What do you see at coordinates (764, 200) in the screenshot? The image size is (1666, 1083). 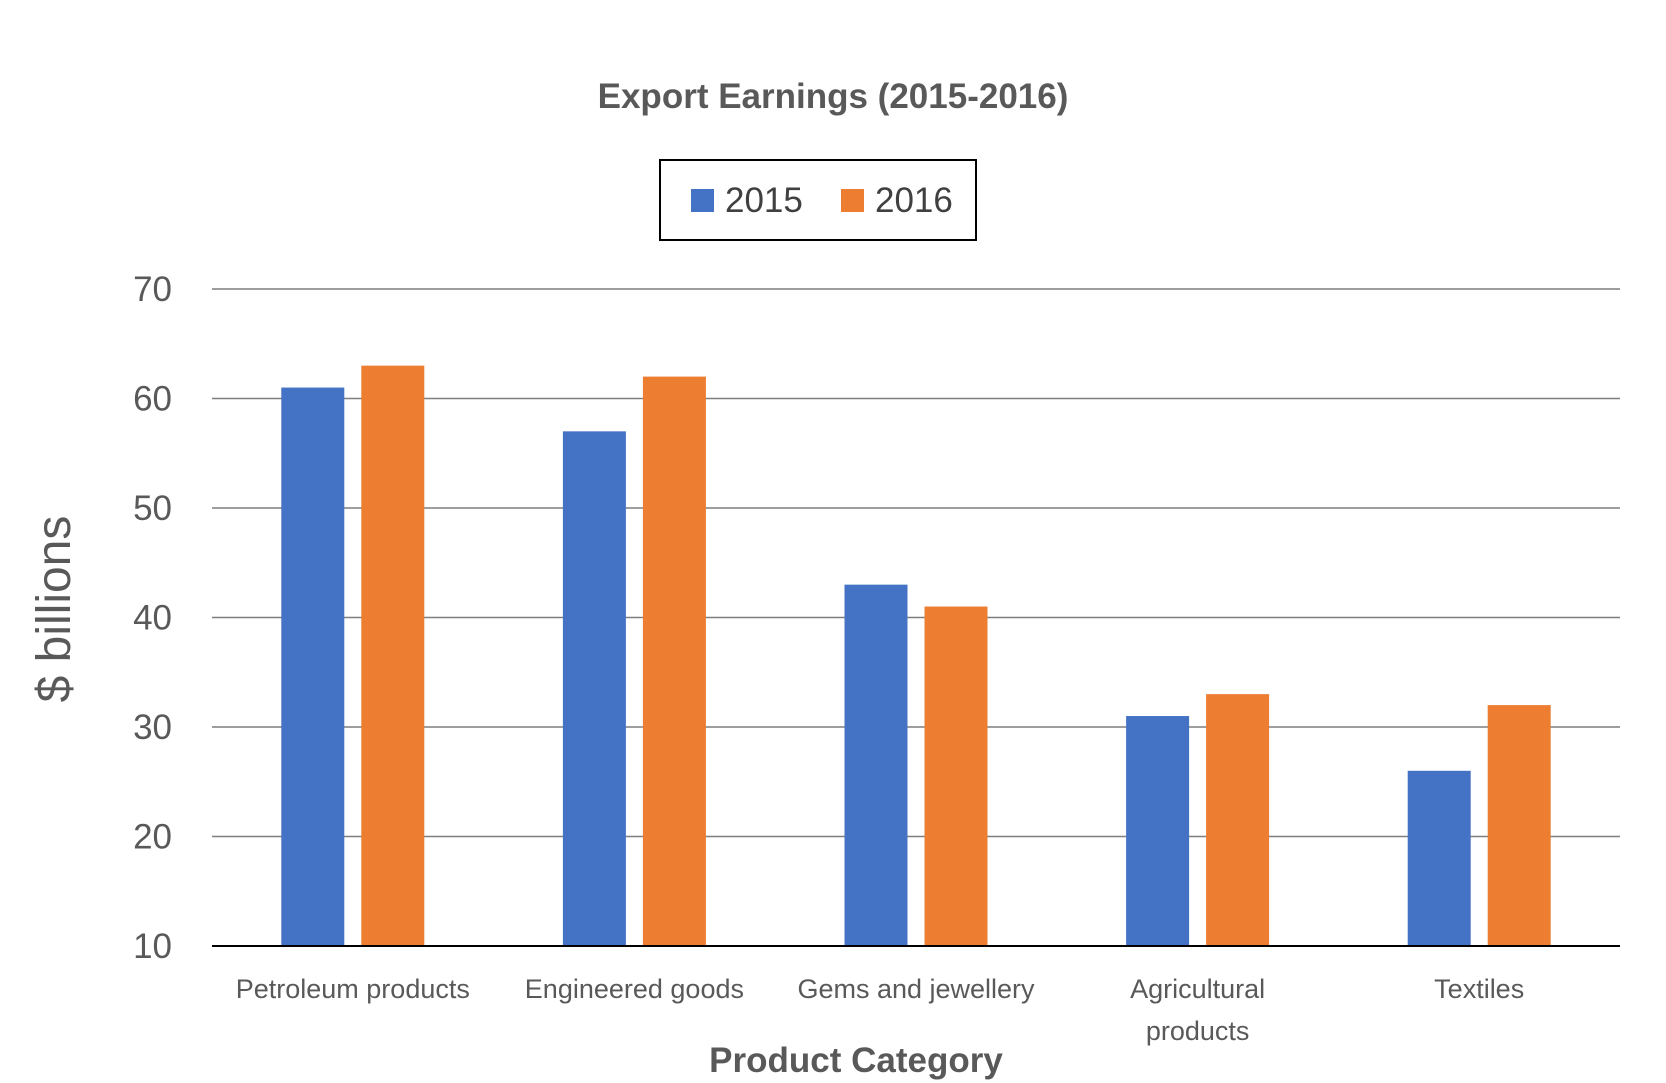 I see `legend-label-2015: 2015` at bounding box center [764, 200].